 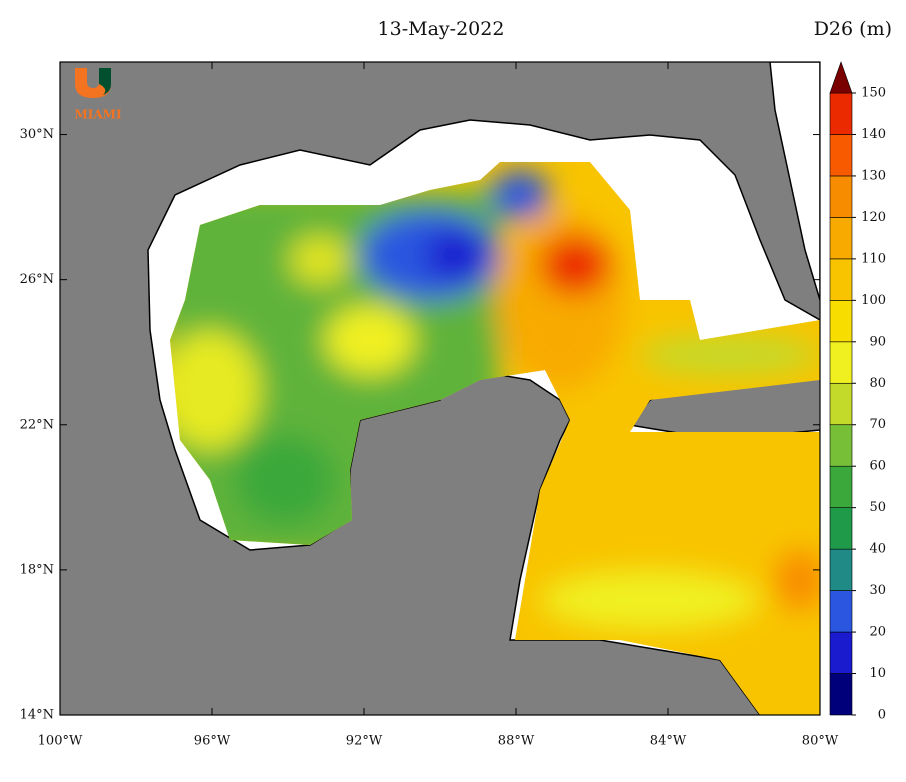 What do you see at coordinates (841, 77) in the screenshot?
I see `colorbar-extend` at bounding box center [841, 77].